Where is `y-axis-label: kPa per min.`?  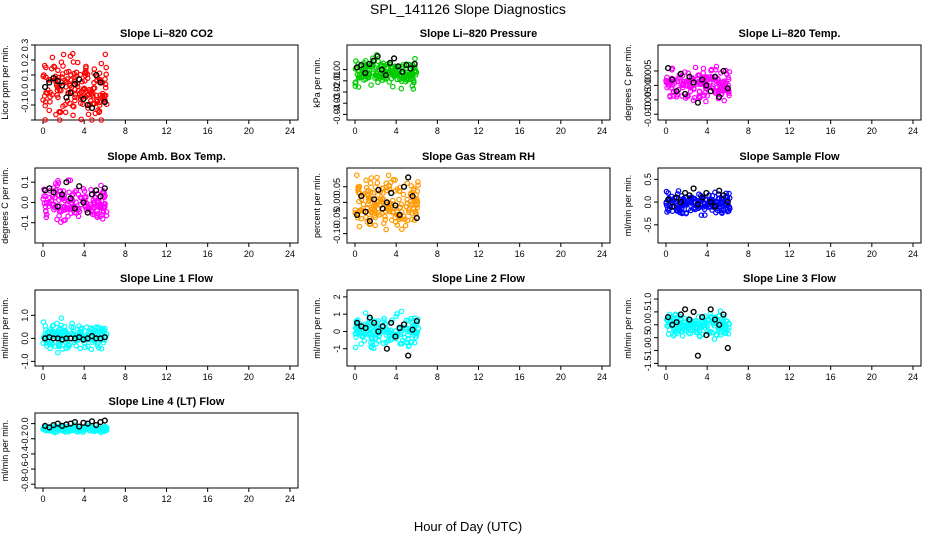 y-axis-label: kPa per min. is located at coordinates (317, 82).